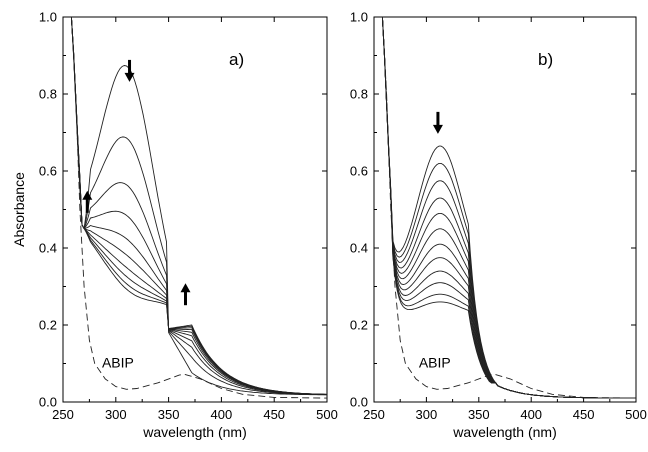  What do you see at coordinates (236, 59) in the screenshot?
I see `panel-label: a)` at bounding box center [236, 59].